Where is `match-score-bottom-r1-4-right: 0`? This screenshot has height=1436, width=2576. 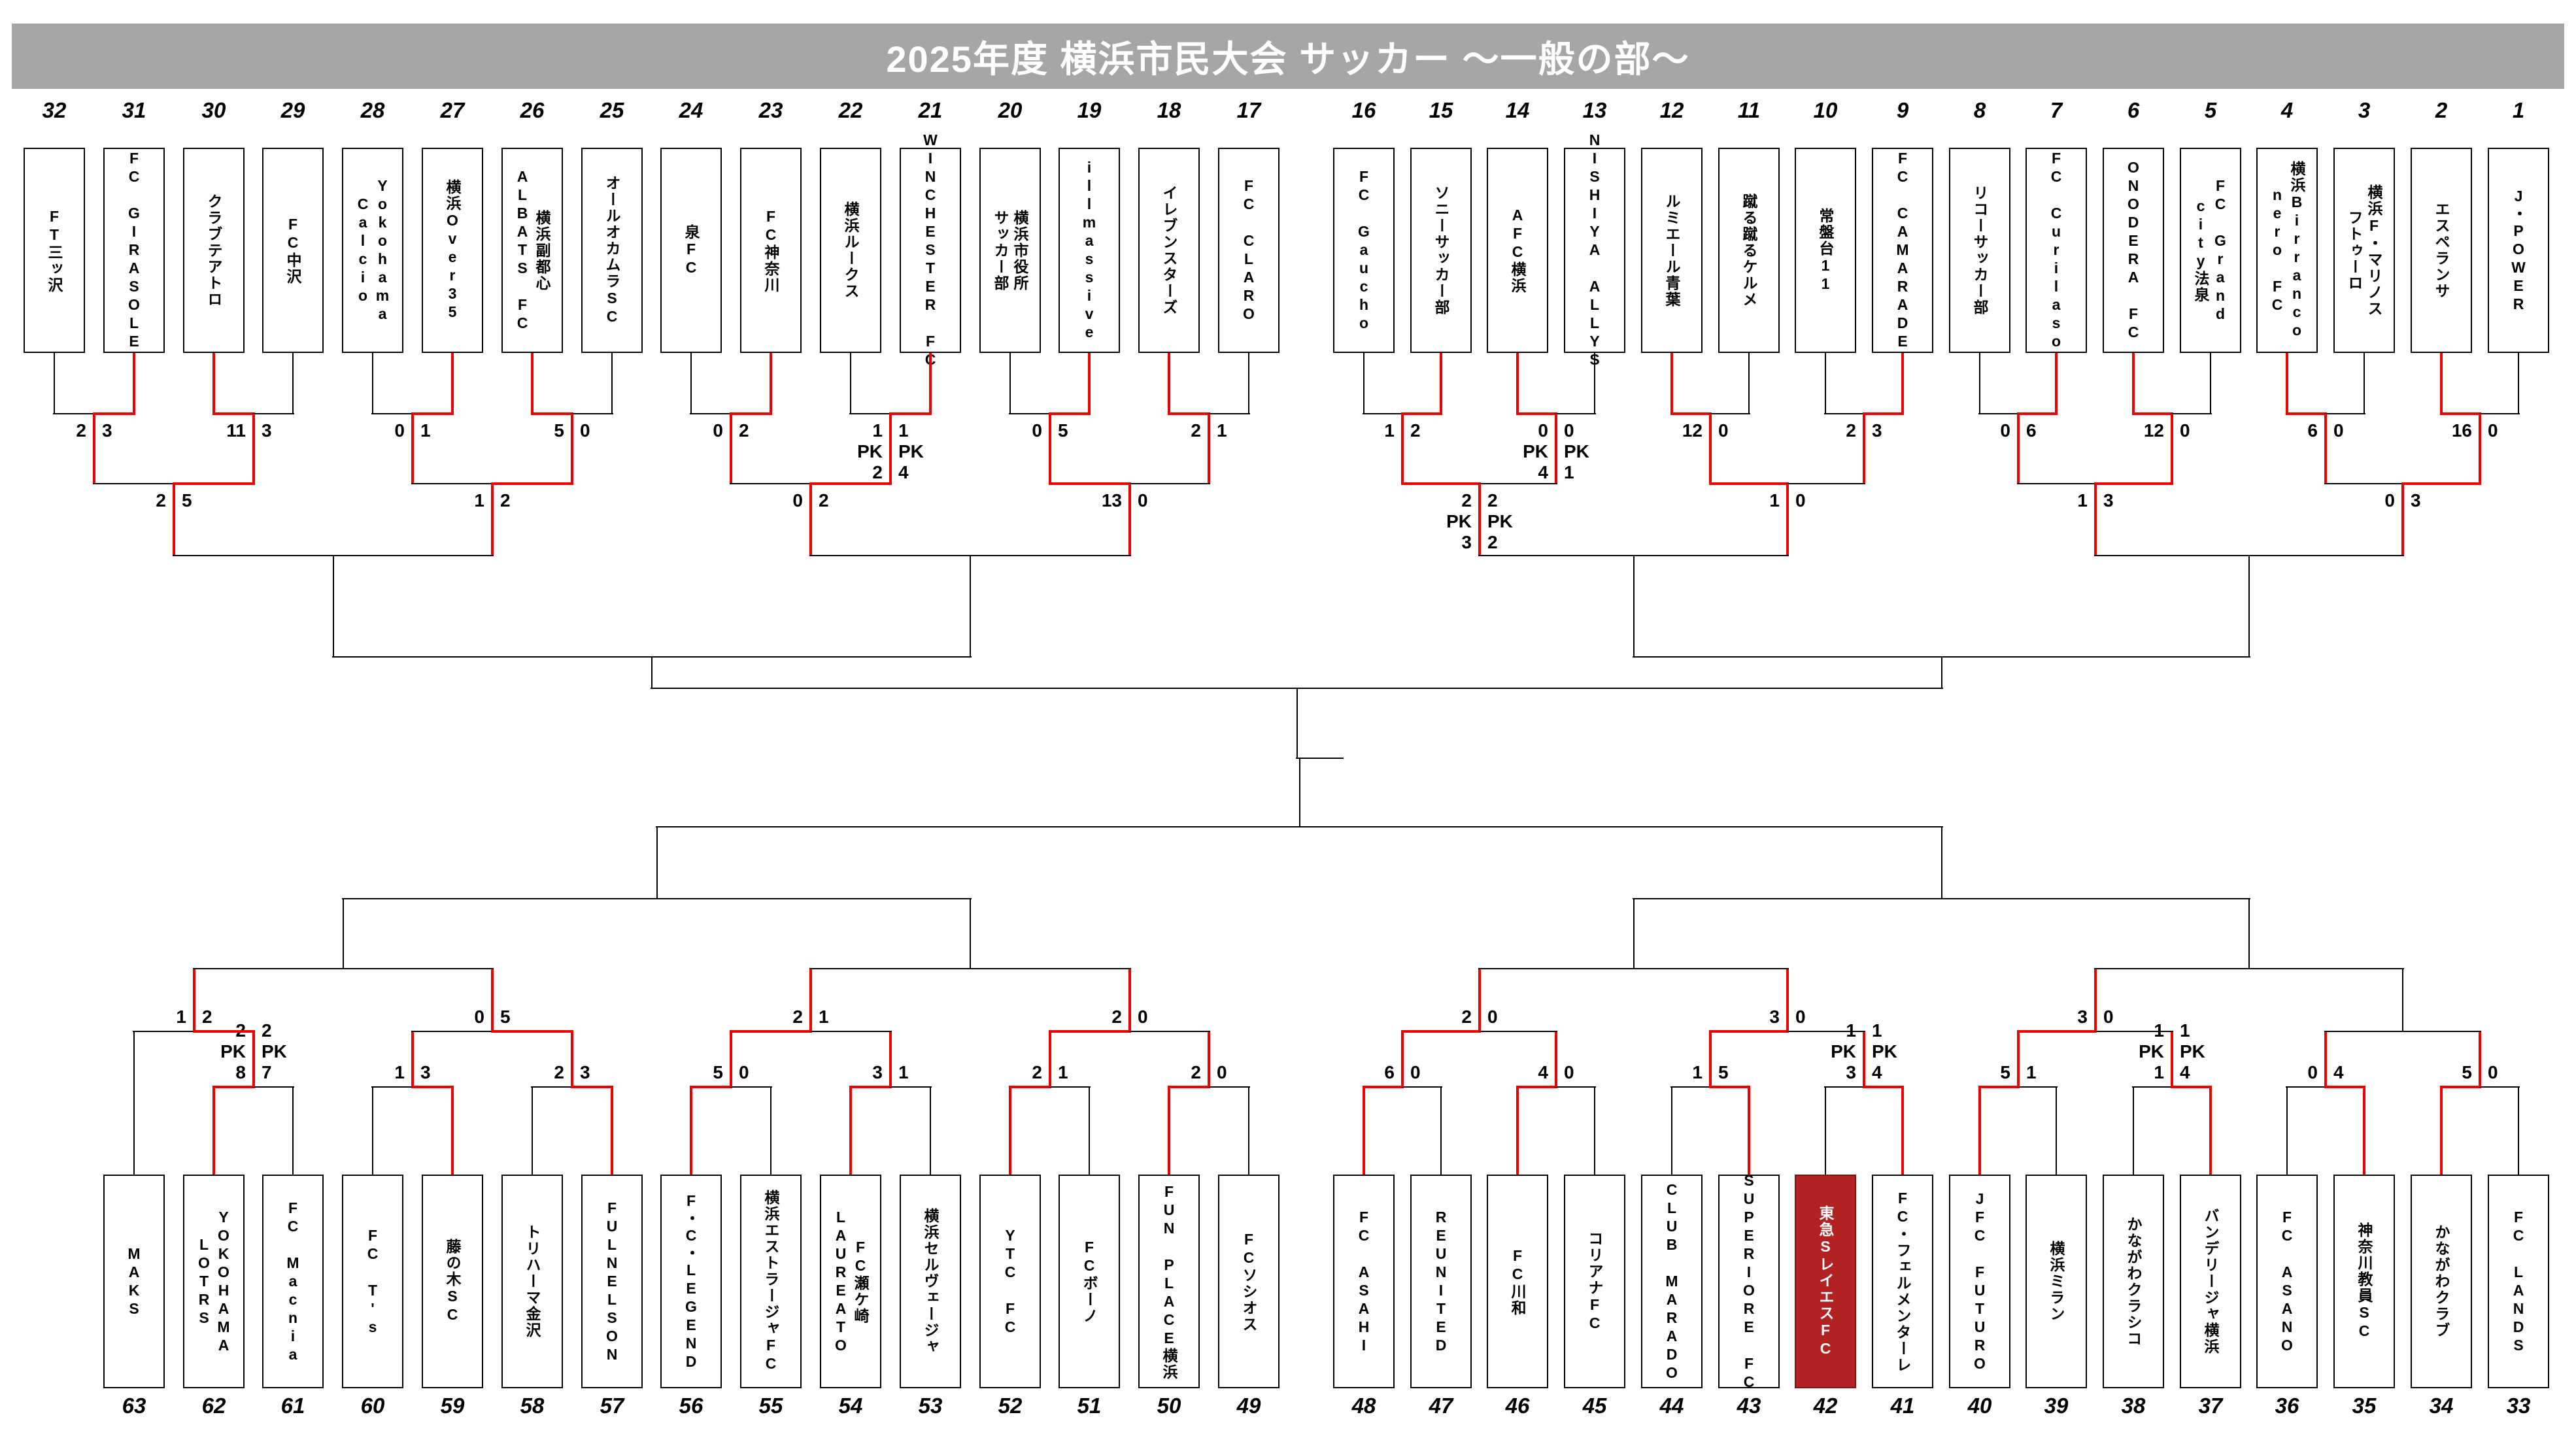
match-score-bottom-r1-4-right: 0 is located at coordinates (744, 1072).